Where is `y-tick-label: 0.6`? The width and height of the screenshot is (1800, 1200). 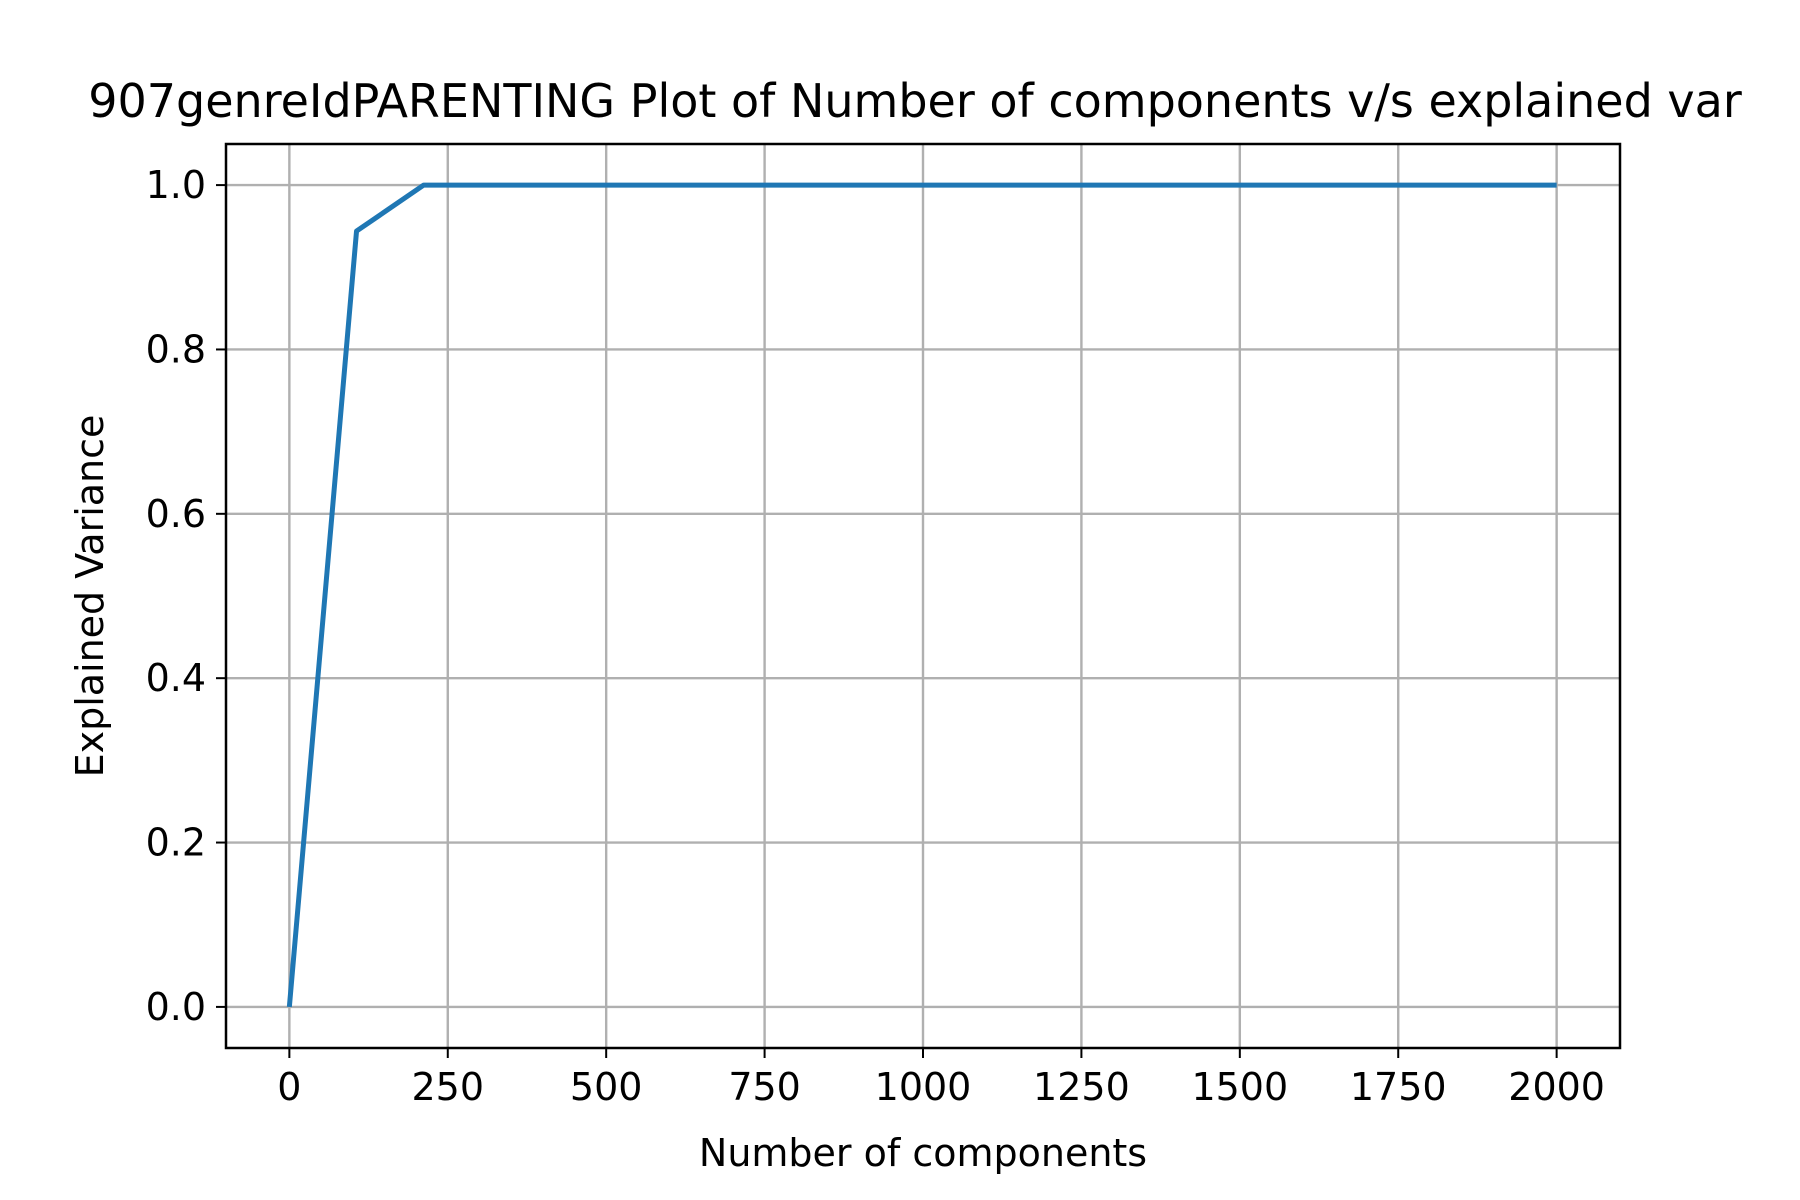
y-tick-label: 0.6 is located at coordinates (176, 514).